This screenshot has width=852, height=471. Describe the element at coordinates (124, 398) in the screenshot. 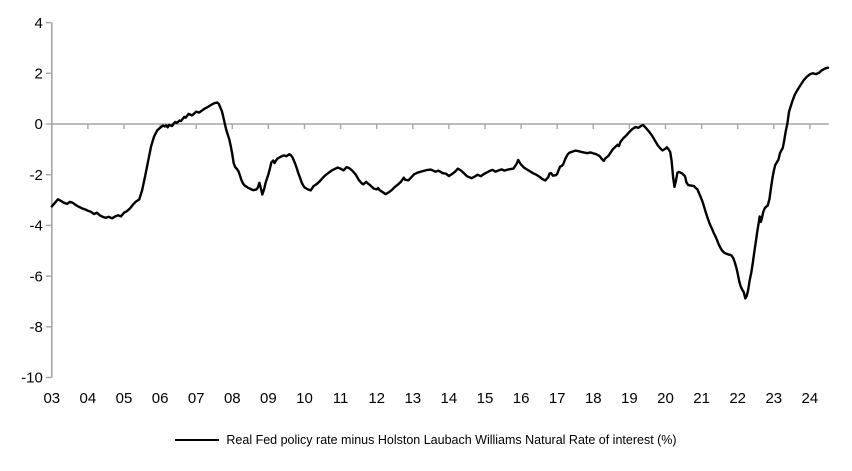

I see `x-axis-label: 05` at that location.